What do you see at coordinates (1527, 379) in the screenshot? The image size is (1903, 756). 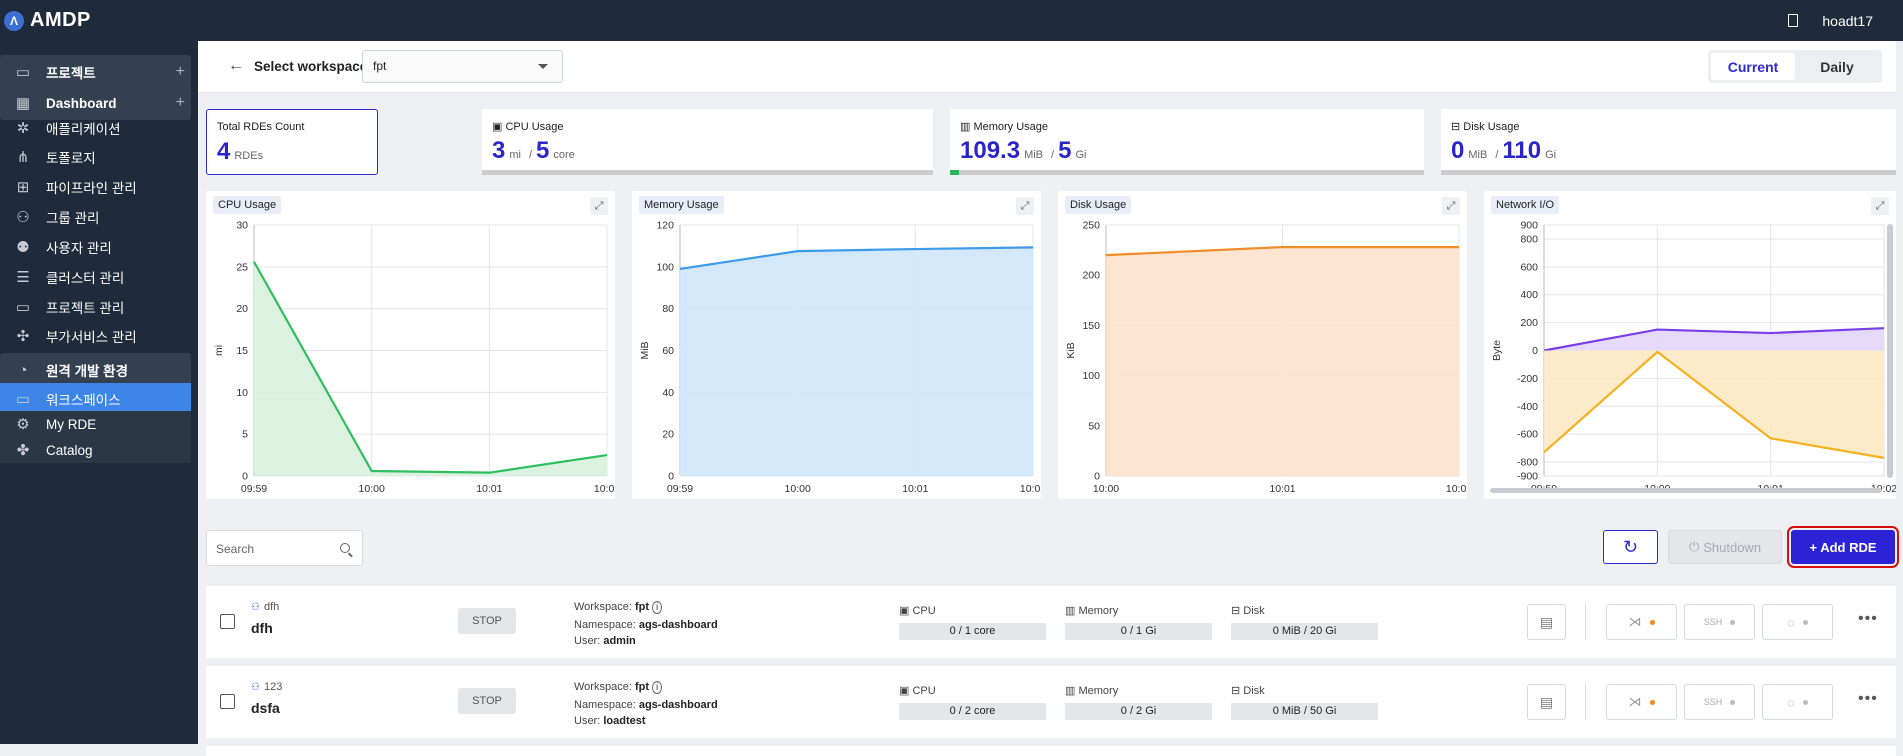 I see `y-tick-label: -200` at bounding box center [1527, 379].